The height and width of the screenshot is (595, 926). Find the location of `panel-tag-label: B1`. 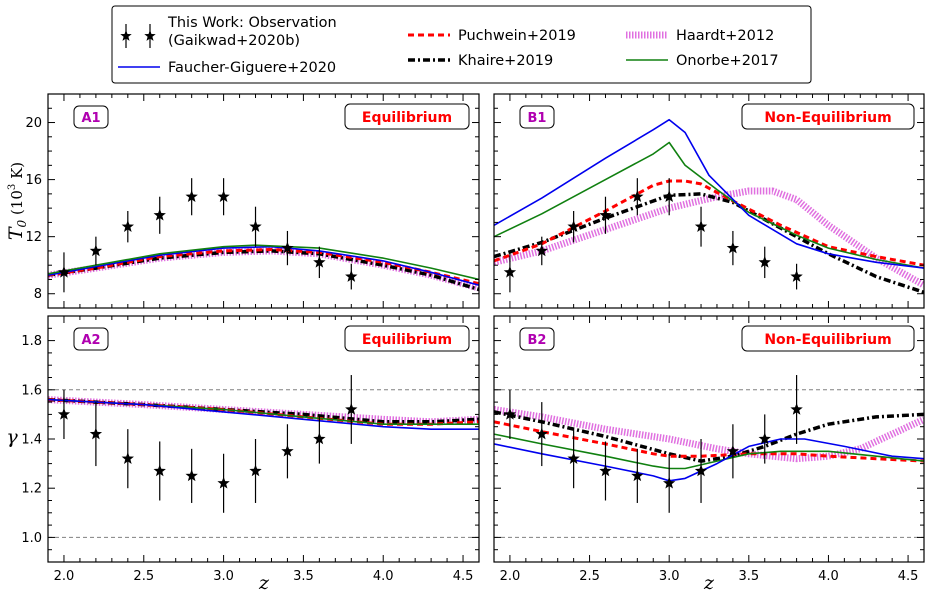

panel-tag-label: B1 is located at coordinates (537, 118).